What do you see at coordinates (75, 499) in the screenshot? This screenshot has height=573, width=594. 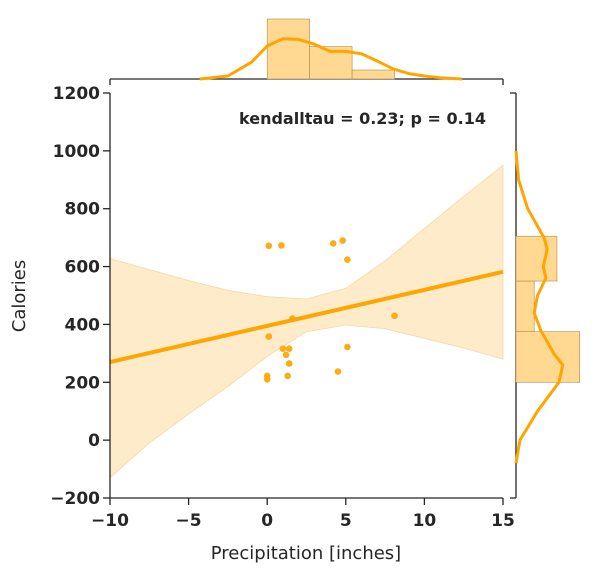 I see `y-tick-label: −200` at bounding box center [75, 499].